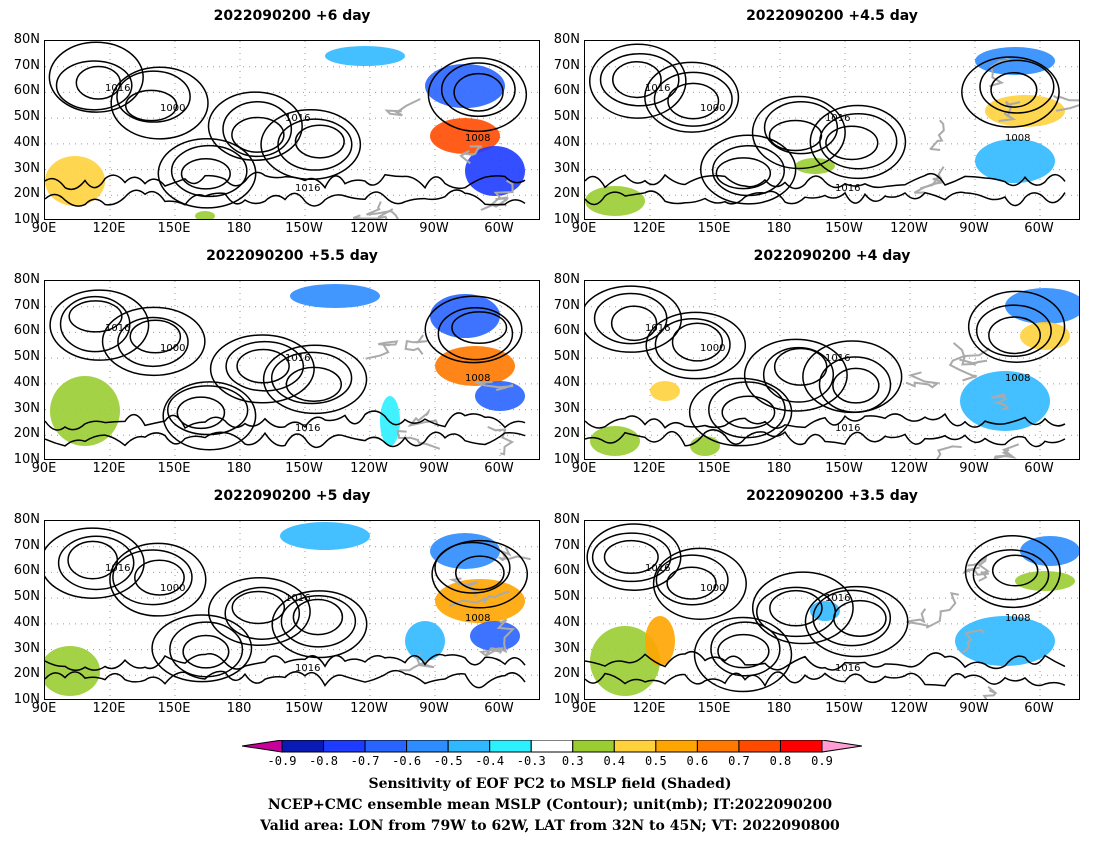 This screenshot has height=850, width=1100. I want to click on contour-label: 1000, so click(712, 588).